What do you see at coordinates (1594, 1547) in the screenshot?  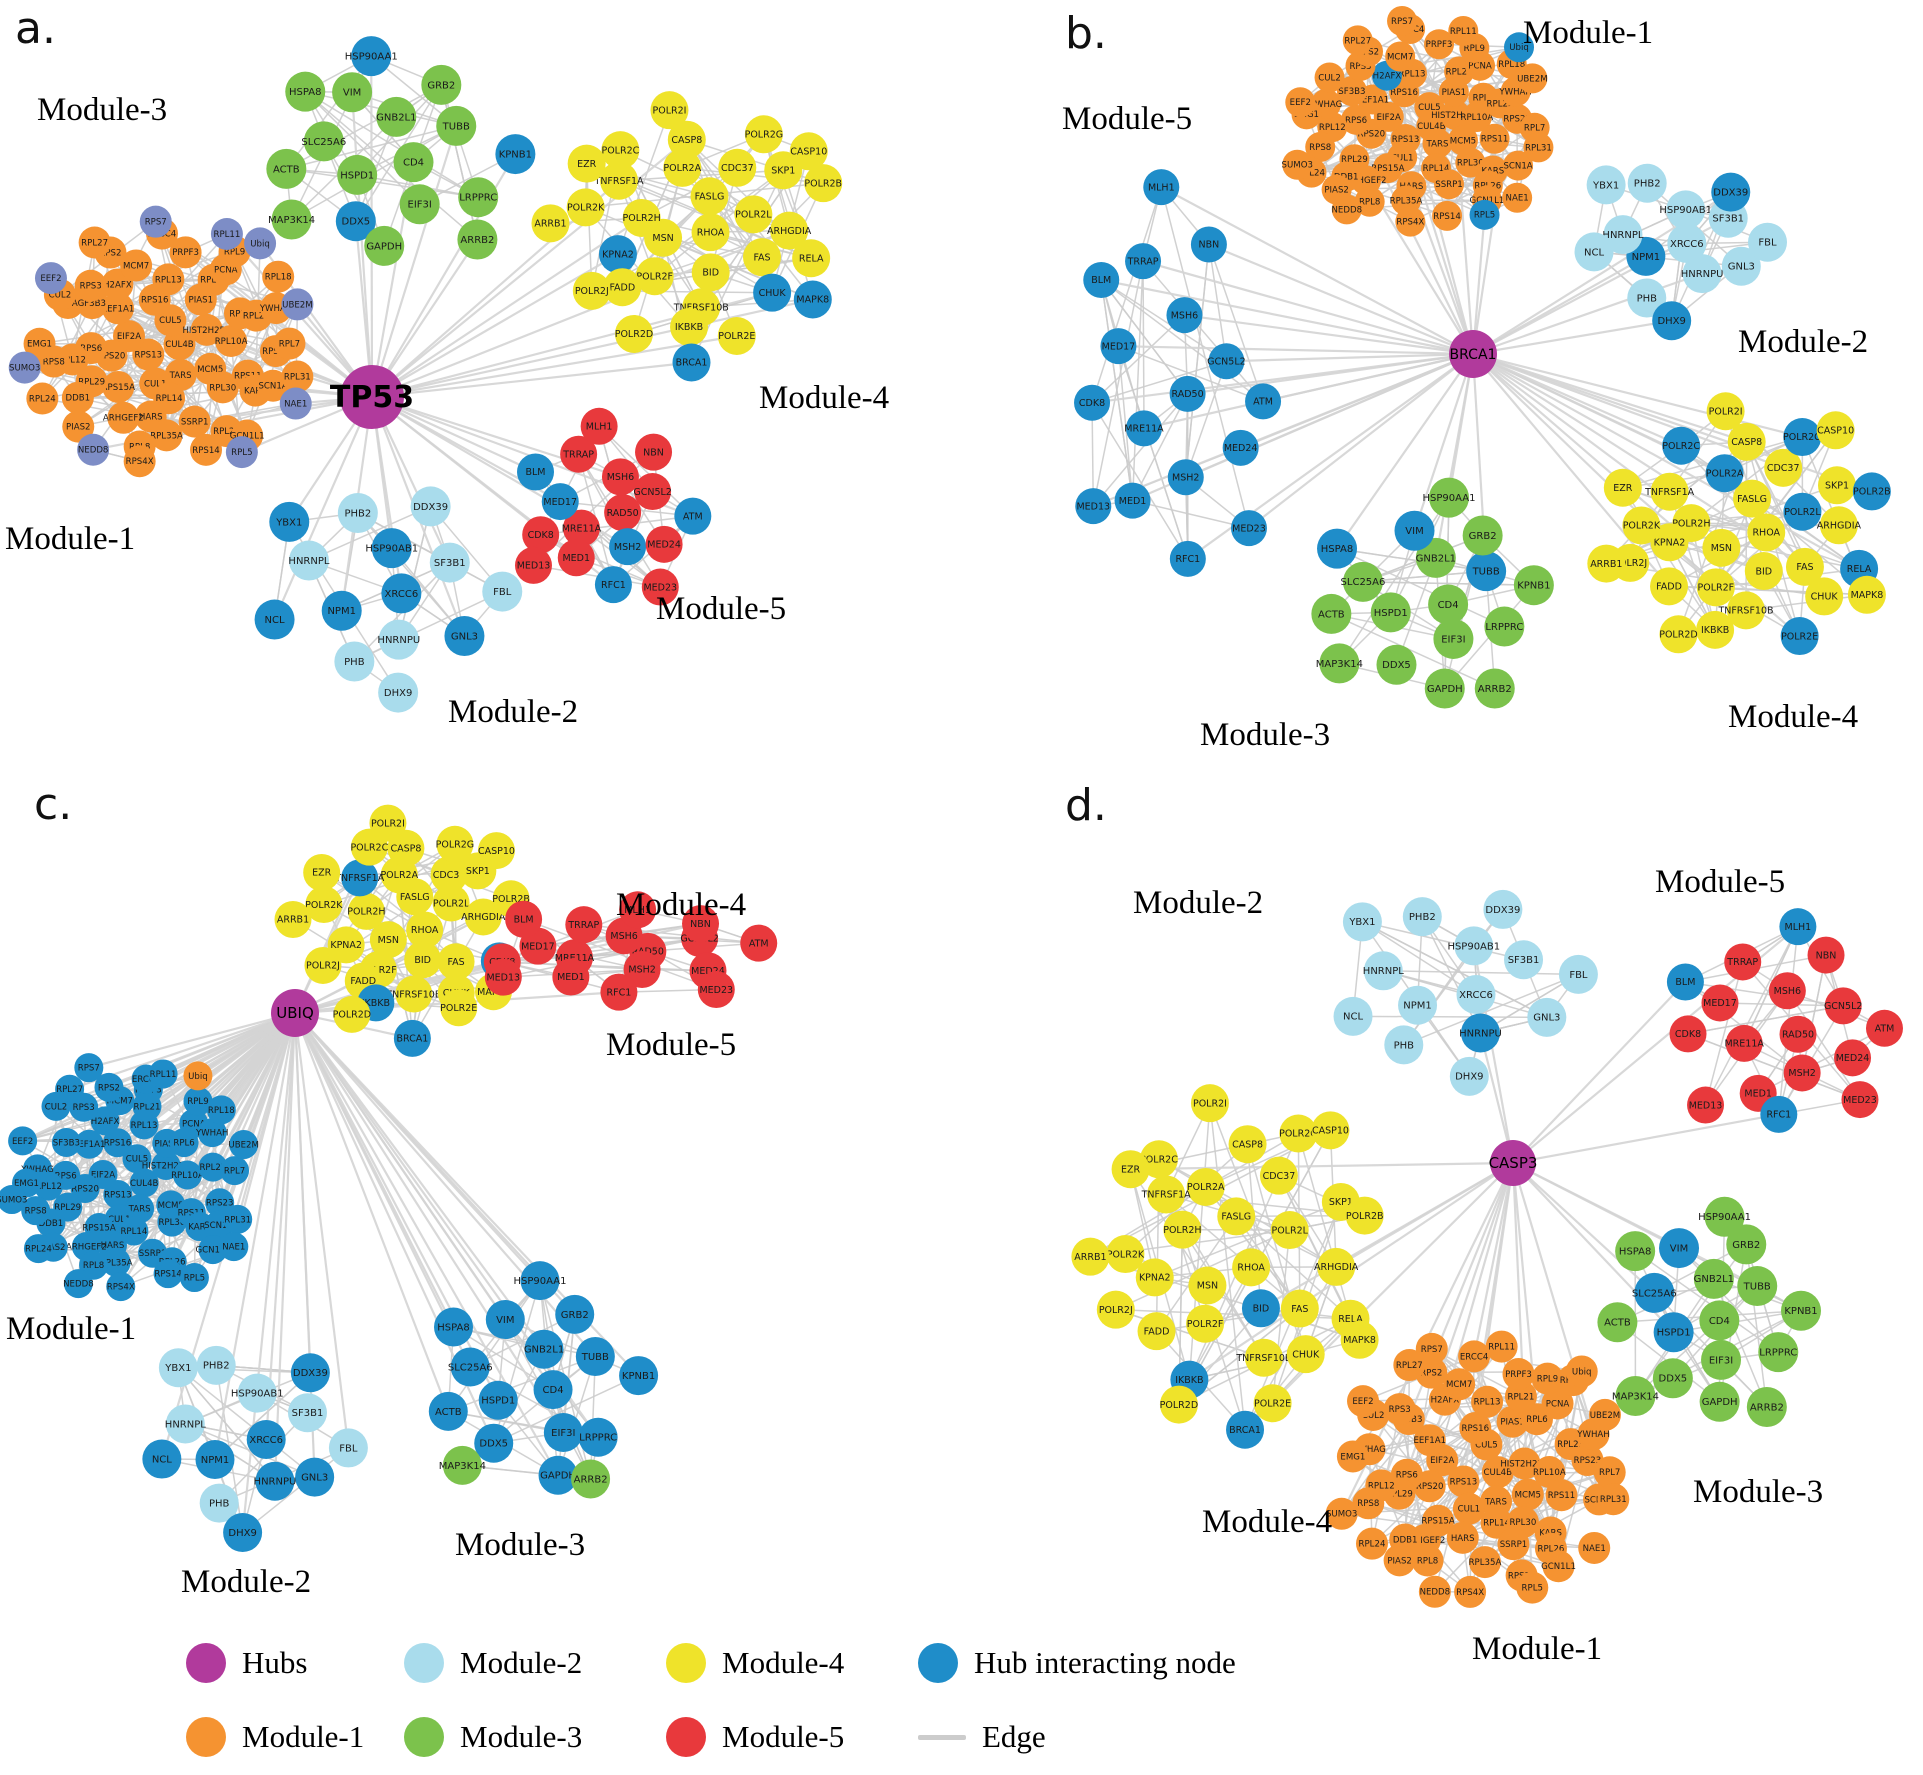 I see `gene-node: NAE1` at bounding box center [1594, 1547].